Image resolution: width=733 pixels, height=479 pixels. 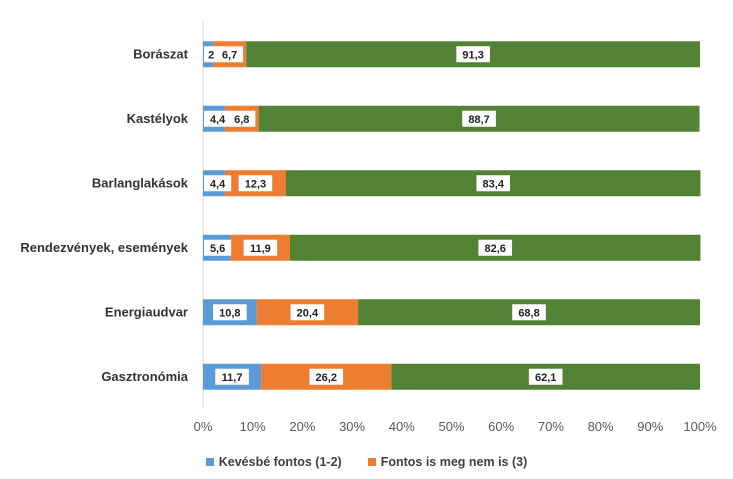 I want to click on data-label: 10,8, so click(x=229, y=313).